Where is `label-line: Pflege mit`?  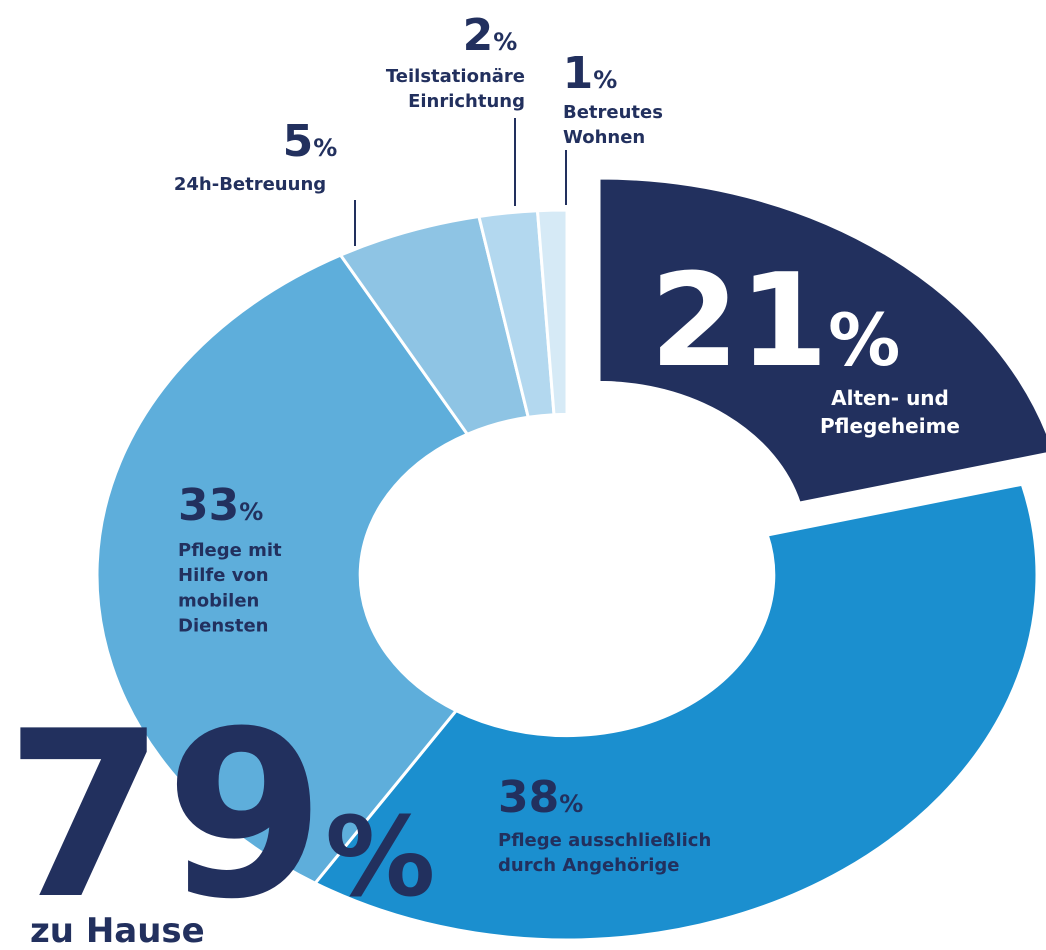
label-line: Pflege mit is located at coordinates (230, 550).